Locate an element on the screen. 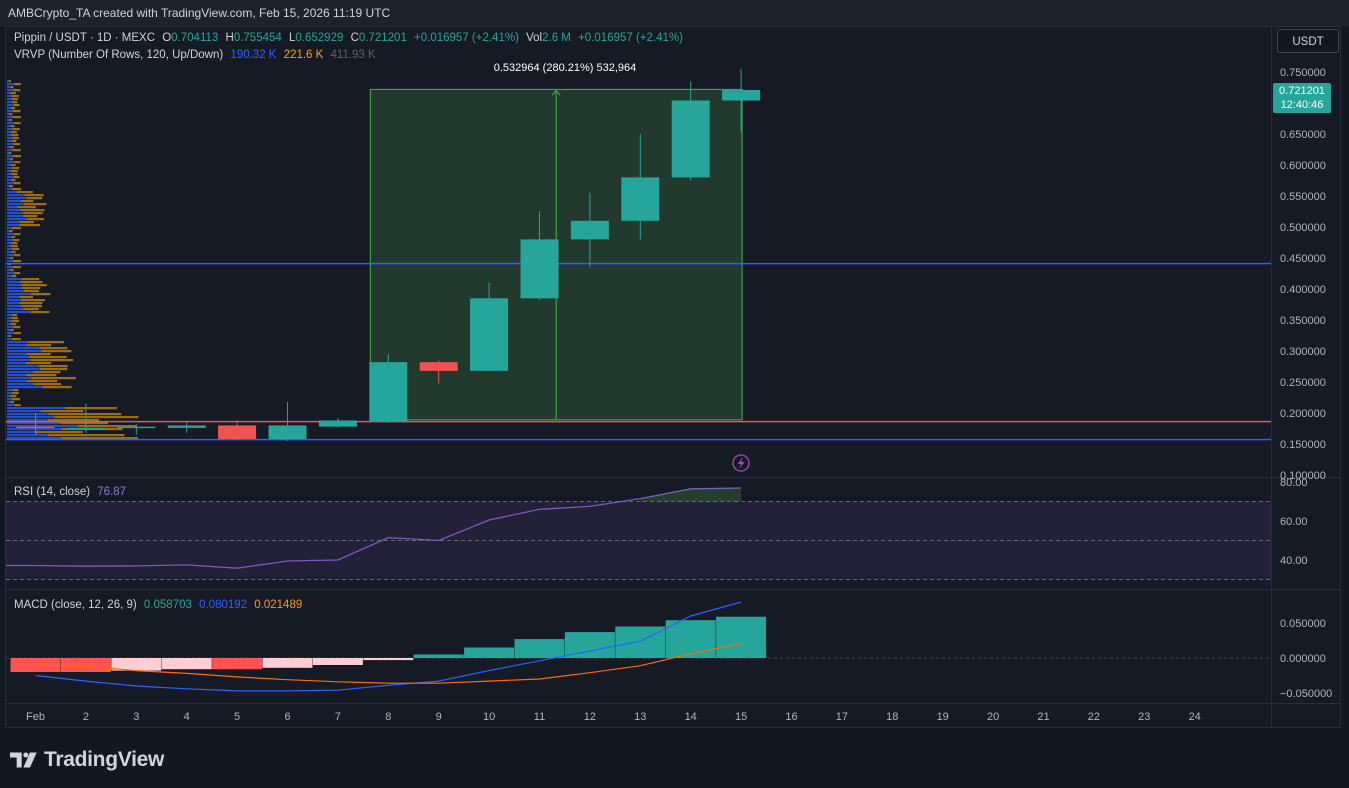 The height and width of the screenshot is (788, 1349). volume-label: Vol is located at coordinates (534, 38).